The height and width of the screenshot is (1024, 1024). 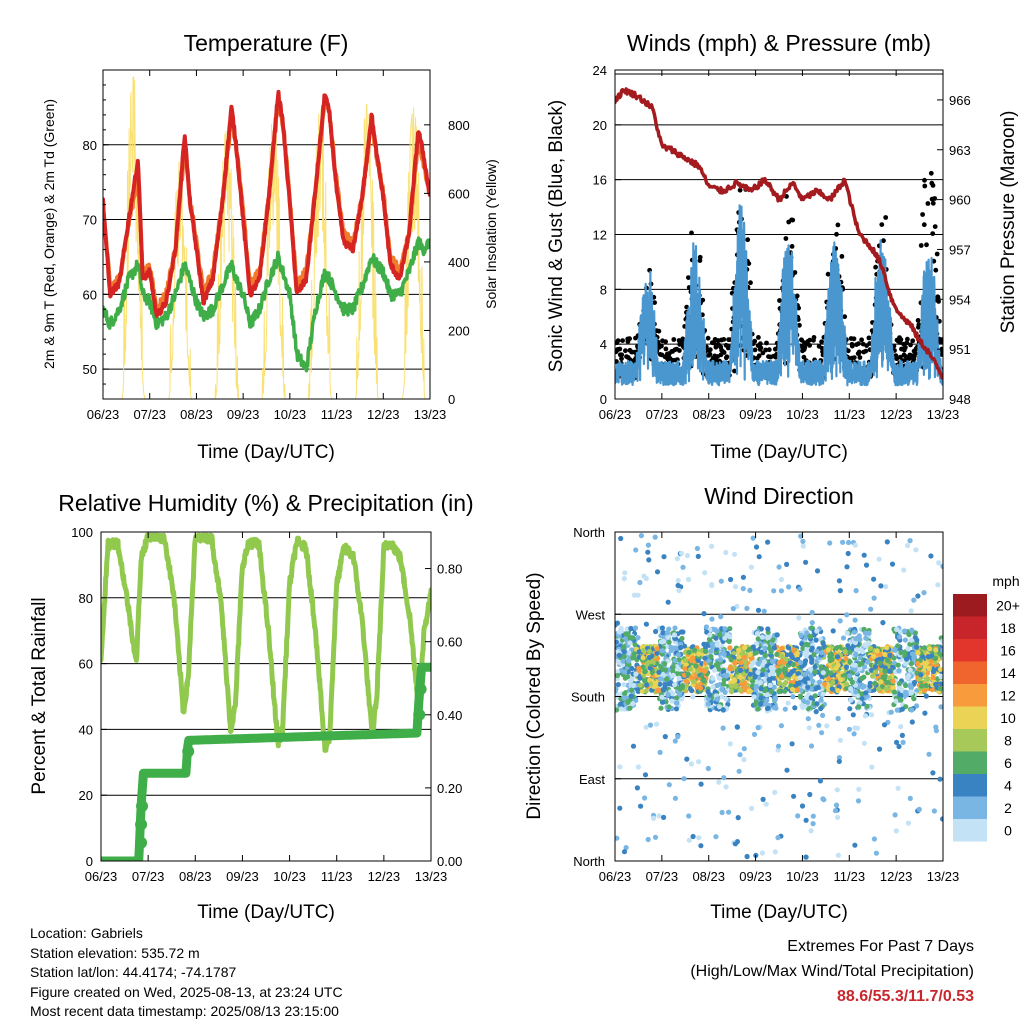 What do you see at coordinates (49, 234) in the screenshot?
I see `temperature-ylabel: 2m & 9m T (Red, Orange) & 2m Td (Green)` at bounding box center [49, 234].